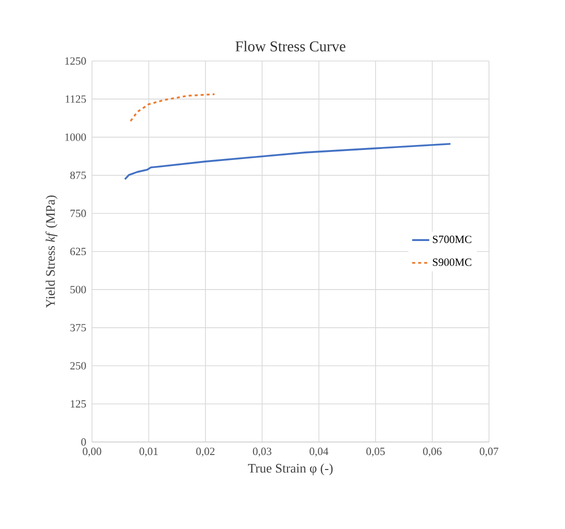 The width and height of the screenshot is (565, 529). I want to click on x-axis-title: True Strain φ (-), so click(290, 470).